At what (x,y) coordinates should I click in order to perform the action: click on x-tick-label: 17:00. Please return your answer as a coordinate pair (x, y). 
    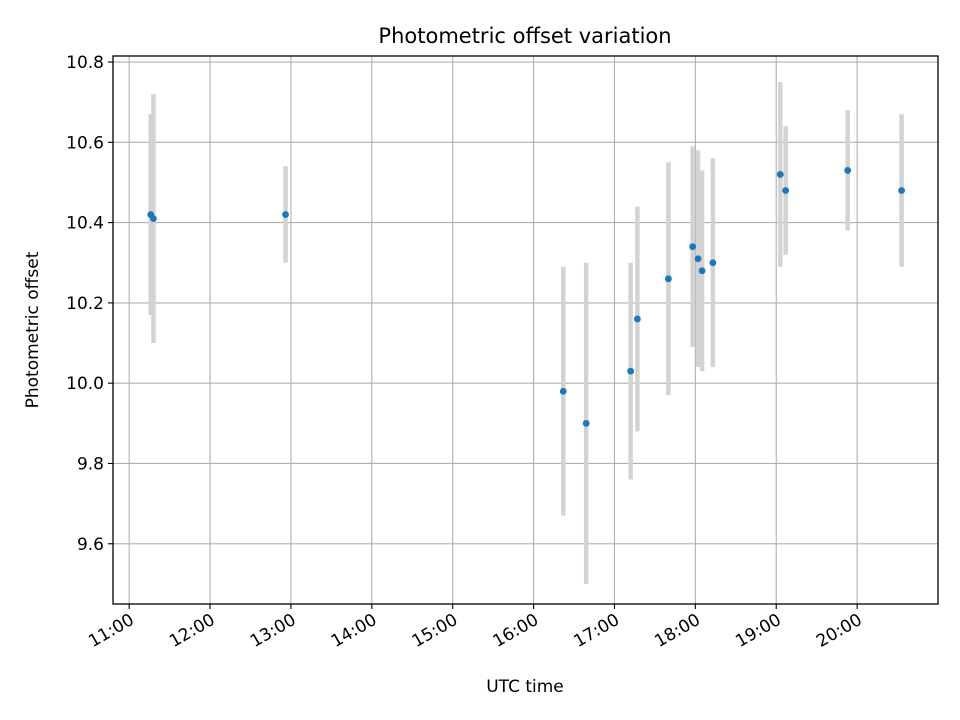
    Looking at the image, I should click on (597, 631).